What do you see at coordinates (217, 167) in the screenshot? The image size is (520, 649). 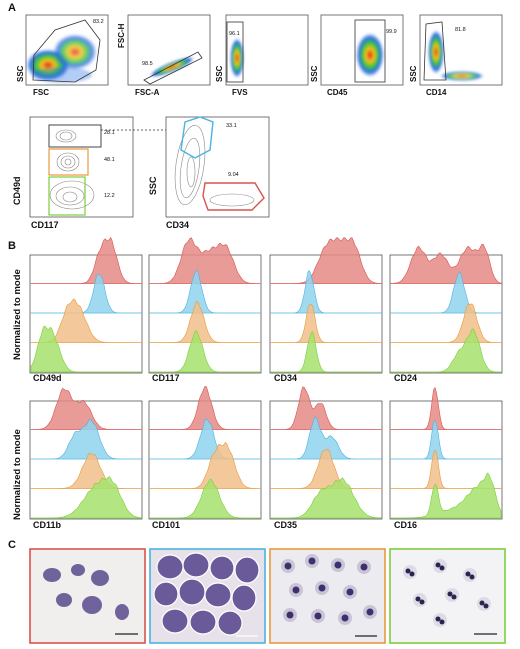 I see `flow-plot-cd34-ssc` at bounding box center [217, 167].